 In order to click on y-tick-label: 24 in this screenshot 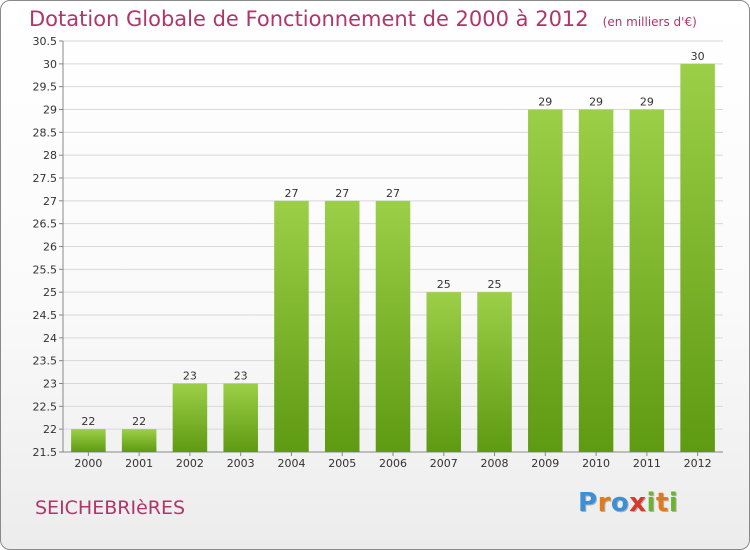, I will do `click(50, 338)`.